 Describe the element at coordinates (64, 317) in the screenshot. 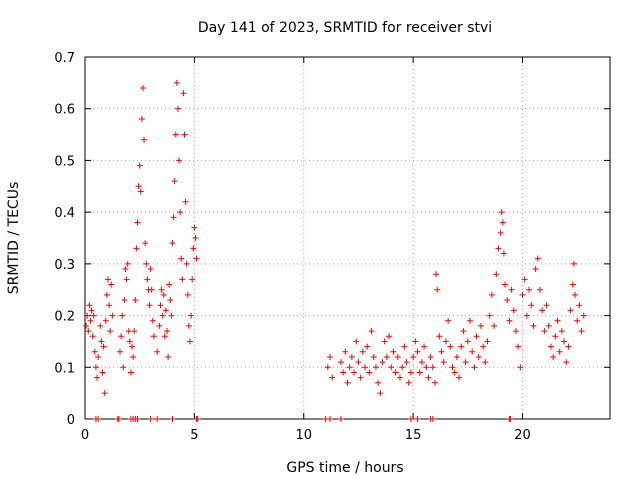

I see `y-tick-label: 0.2` at that location.